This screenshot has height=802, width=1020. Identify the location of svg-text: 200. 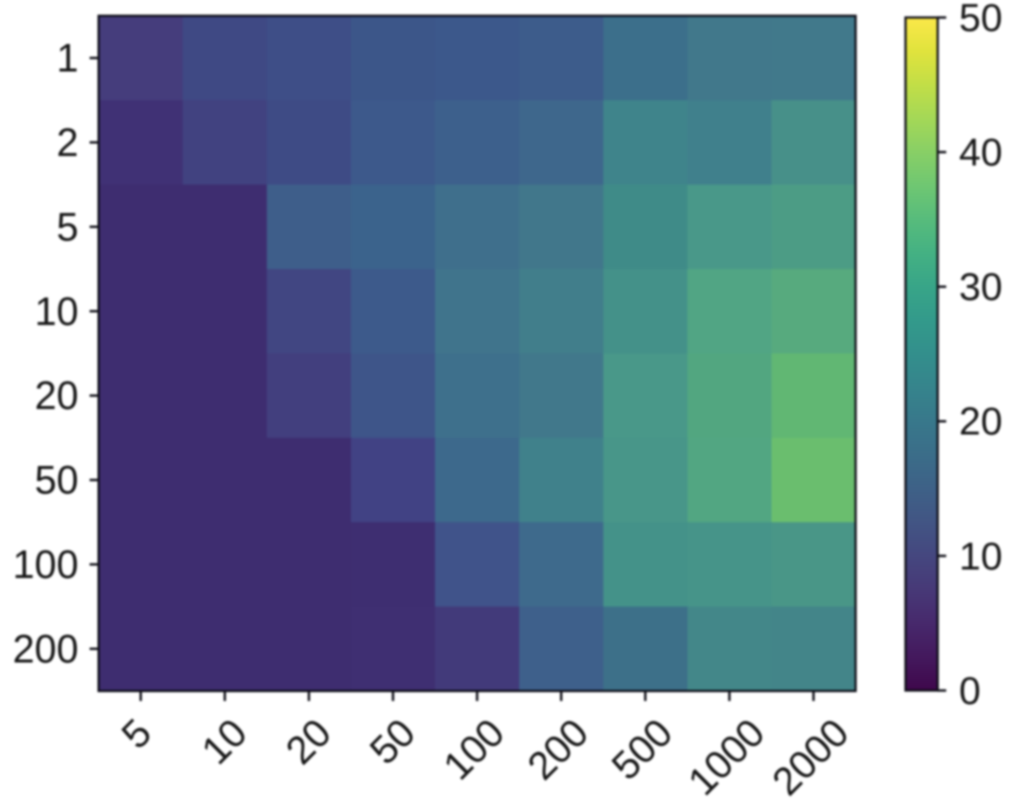
(46, 649).